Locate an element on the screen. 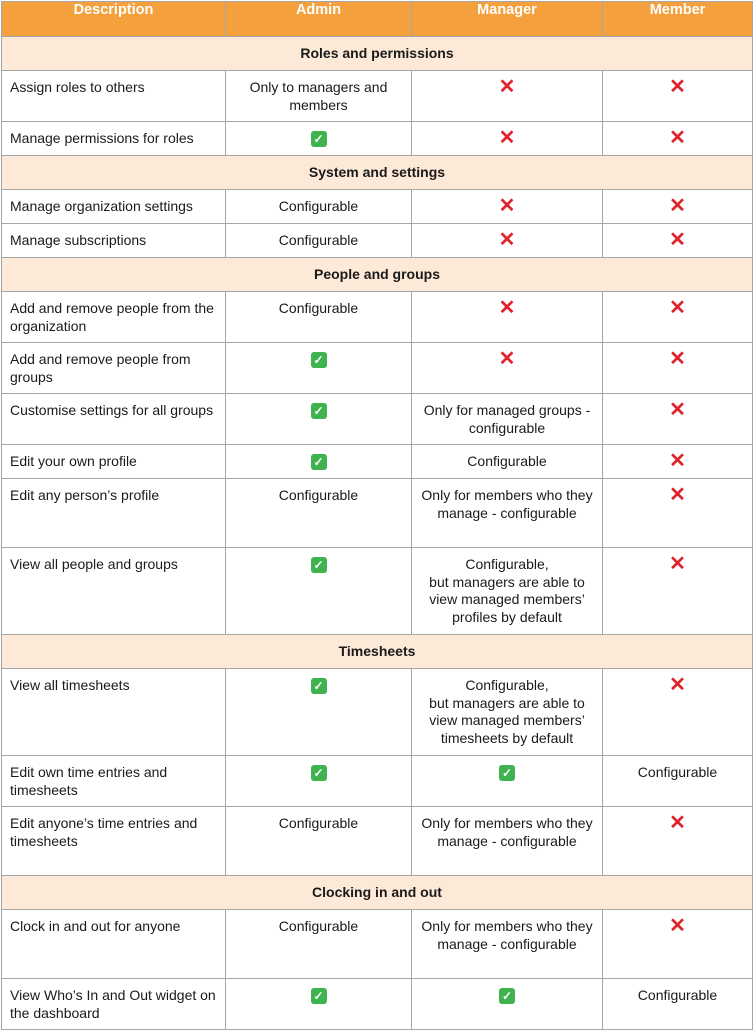  table-row: Add and remove people from groups ✓ ✕ ✕ is located at coordinates (377, 368).